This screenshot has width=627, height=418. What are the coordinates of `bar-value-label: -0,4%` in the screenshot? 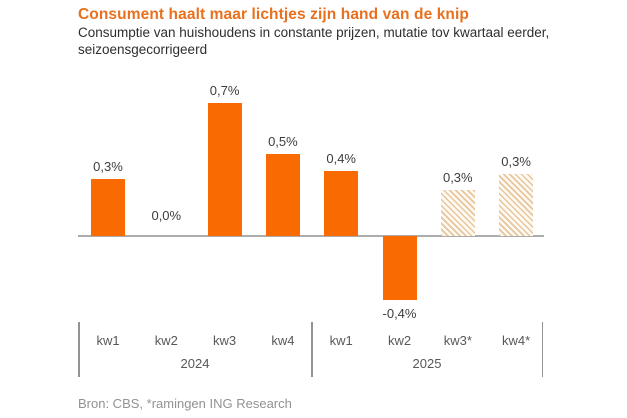 It's located at (399, 313).